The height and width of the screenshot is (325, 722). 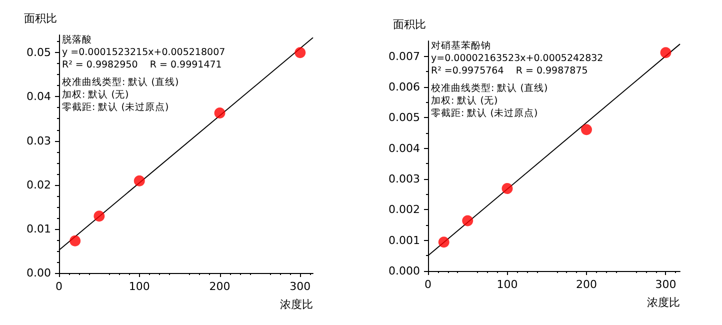 I want to click on y-tick-label: 0.00, so click(x=38, y=273).